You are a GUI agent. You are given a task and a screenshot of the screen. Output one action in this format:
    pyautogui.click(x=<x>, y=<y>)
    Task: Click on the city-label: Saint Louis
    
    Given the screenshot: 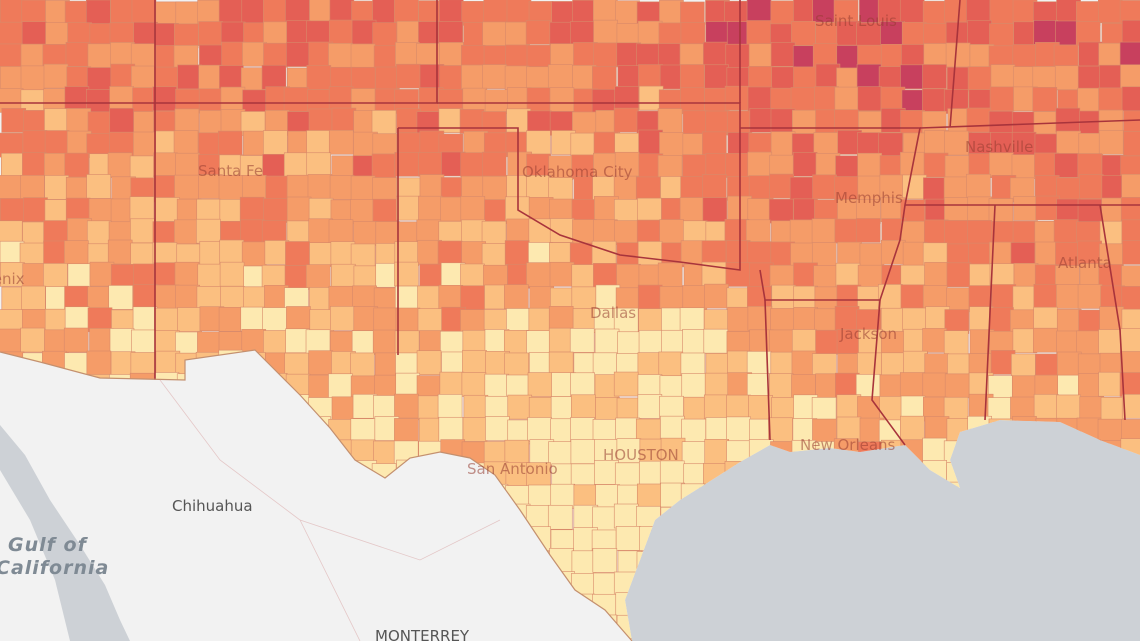 What is the action you would take?
    pyautogui.click(x=856, y=21)
    